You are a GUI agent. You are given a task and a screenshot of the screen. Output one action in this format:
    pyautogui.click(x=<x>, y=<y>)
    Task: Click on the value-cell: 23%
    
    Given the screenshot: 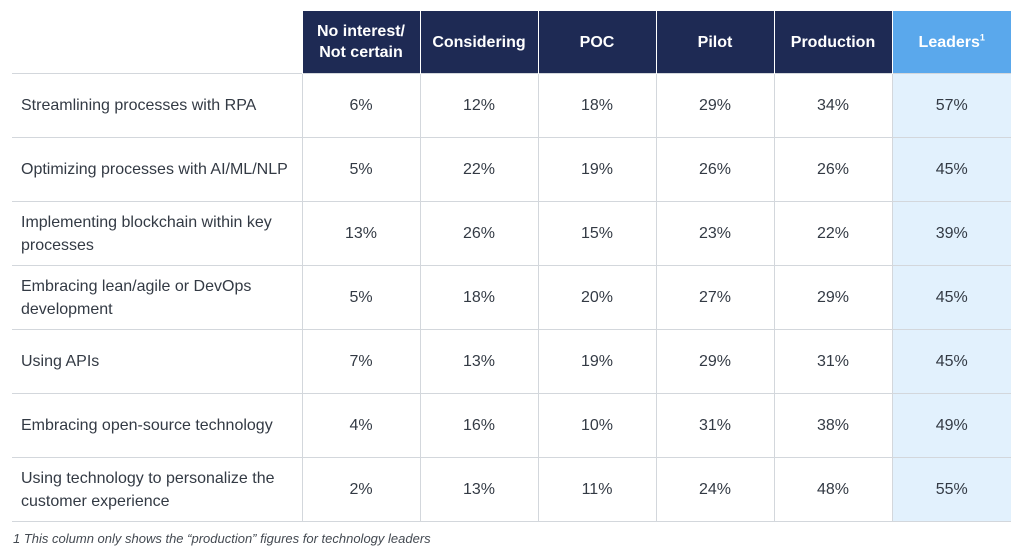 What is the action you would take?
    pyautogui.click(x=714, y=233)
    